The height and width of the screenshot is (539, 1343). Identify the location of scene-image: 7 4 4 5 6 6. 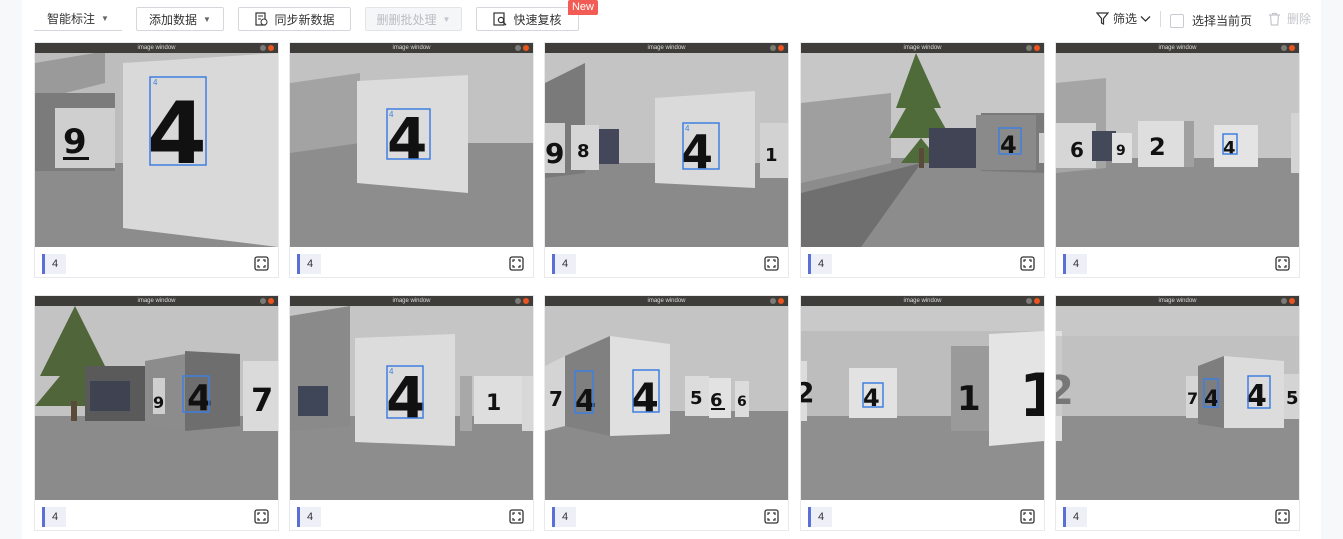
(666, 403).